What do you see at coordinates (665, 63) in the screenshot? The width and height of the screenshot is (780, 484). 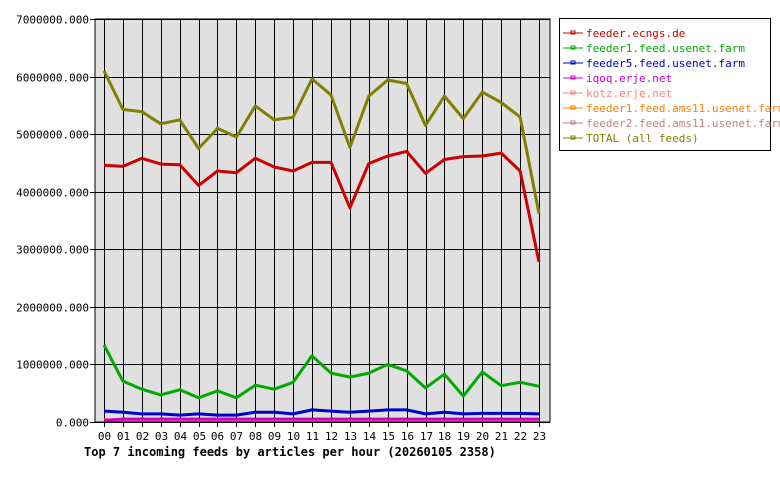 I see `legend-label: feeder5.feed.usenet.farm` at bounding box center [665, 63].